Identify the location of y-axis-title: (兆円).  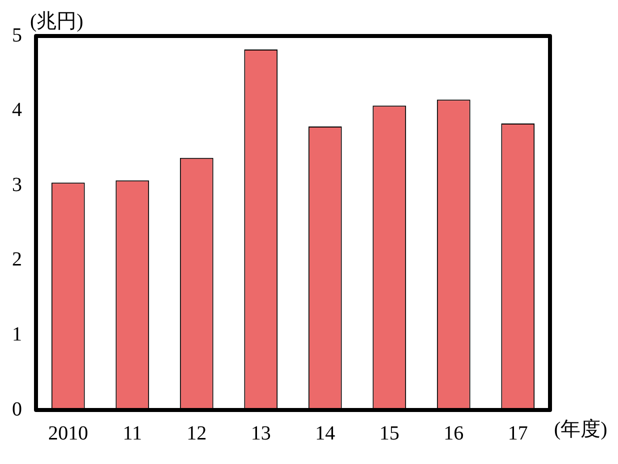
(57, 21).